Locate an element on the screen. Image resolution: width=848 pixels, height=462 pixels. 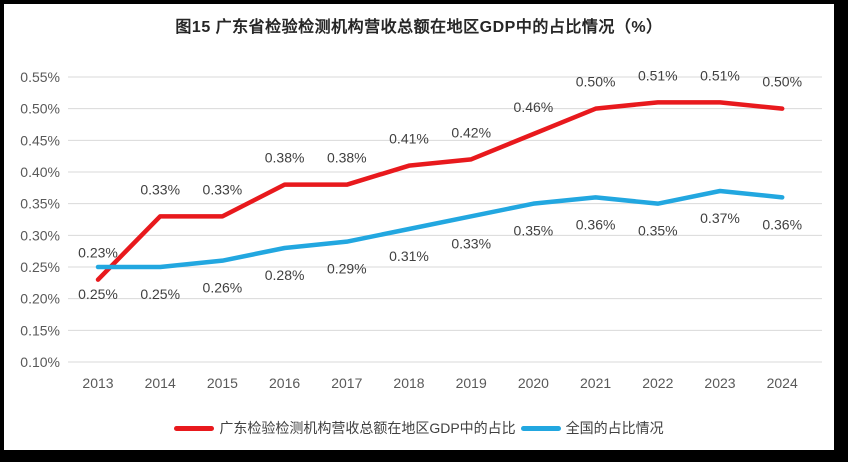
y-tick-label: 0.10% is located at coordinates (40, 362).